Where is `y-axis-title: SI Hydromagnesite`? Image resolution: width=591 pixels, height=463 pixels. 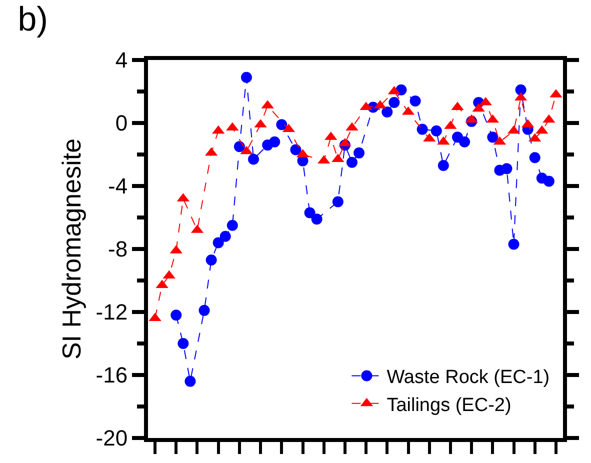 y-axis-title: SI Hydromagnesite is located at coordinates (71, 249).